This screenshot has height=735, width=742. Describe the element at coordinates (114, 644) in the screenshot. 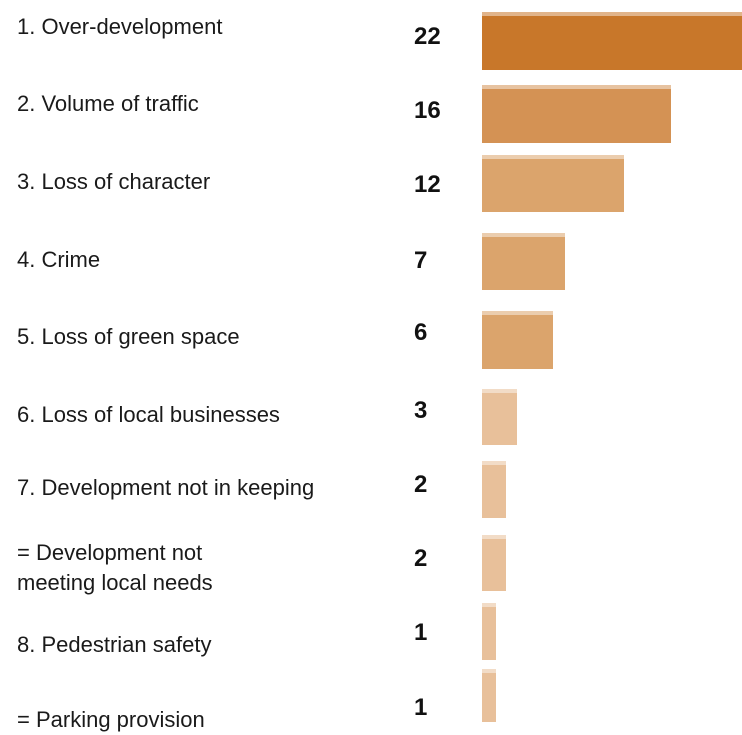

I see `category-label: 8. Pedestrian safety` at that location.